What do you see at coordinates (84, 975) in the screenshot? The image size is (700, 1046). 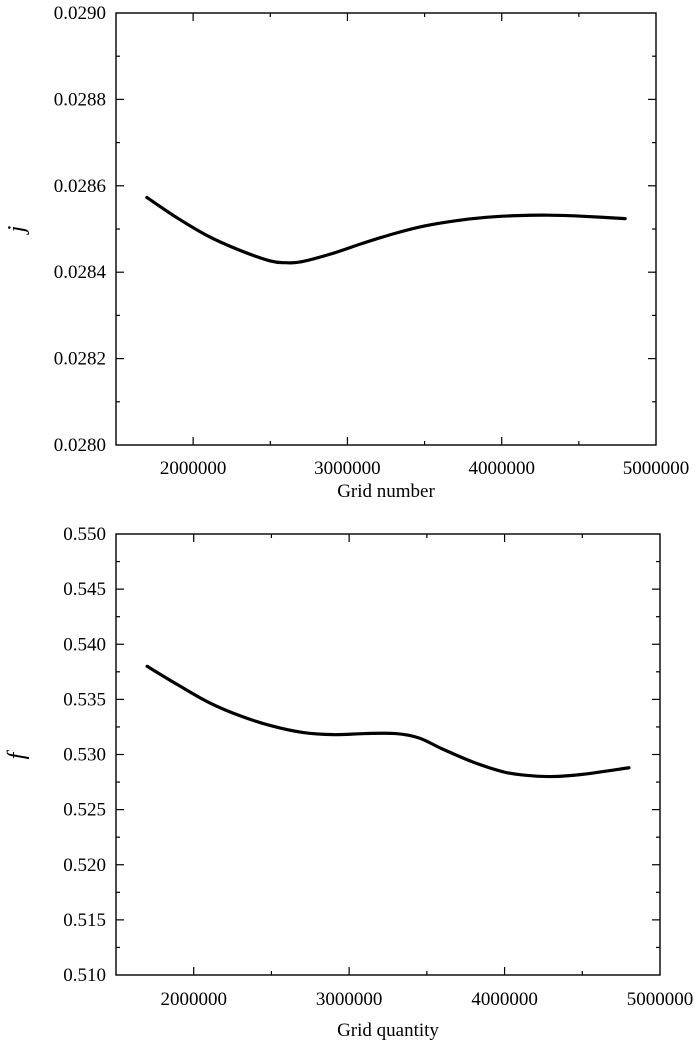 I see `y-tick-label: 0.510` at bounding box center [84, 975].